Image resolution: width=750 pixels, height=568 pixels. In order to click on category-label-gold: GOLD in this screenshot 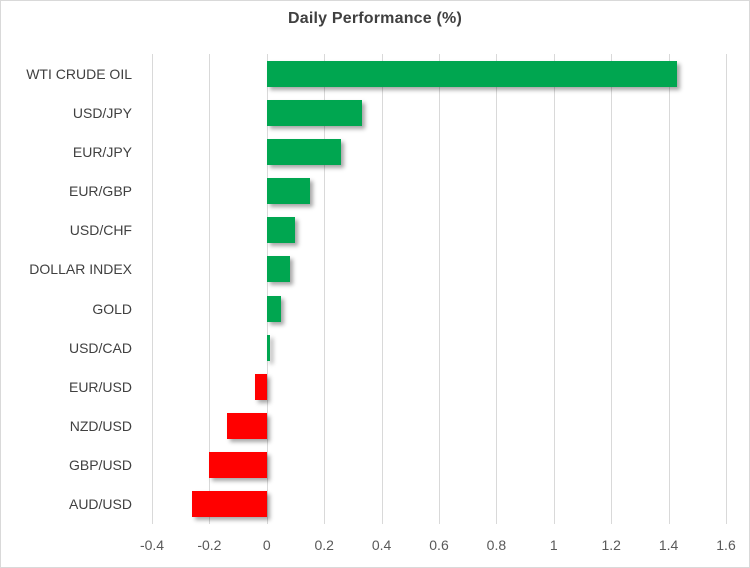, I will do `click(112, 308)`.